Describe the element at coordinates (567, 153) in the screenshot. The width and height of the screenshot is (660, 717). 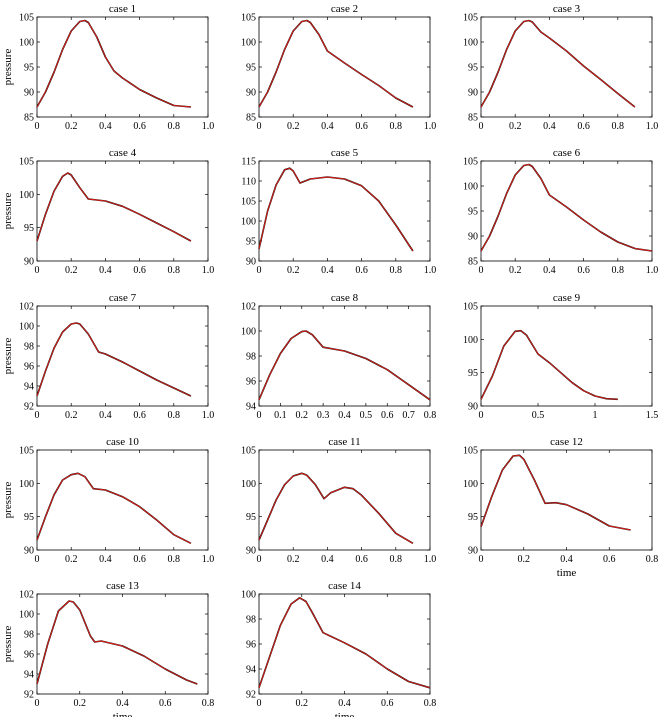
I see `chart-title: case 6` at that location.